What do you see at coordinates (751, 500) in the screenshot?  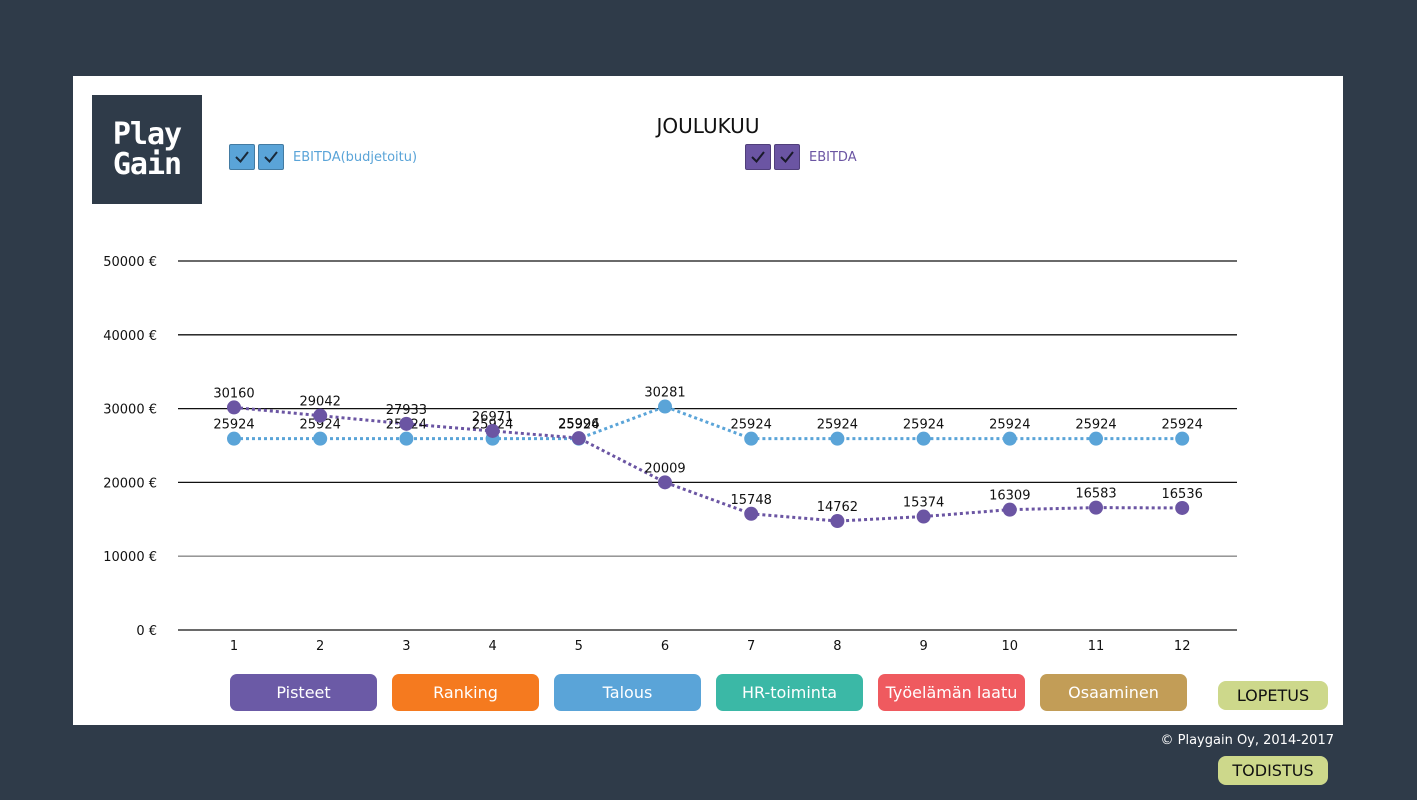 I see `data-label: 15748` at bounding box center [751, 500].